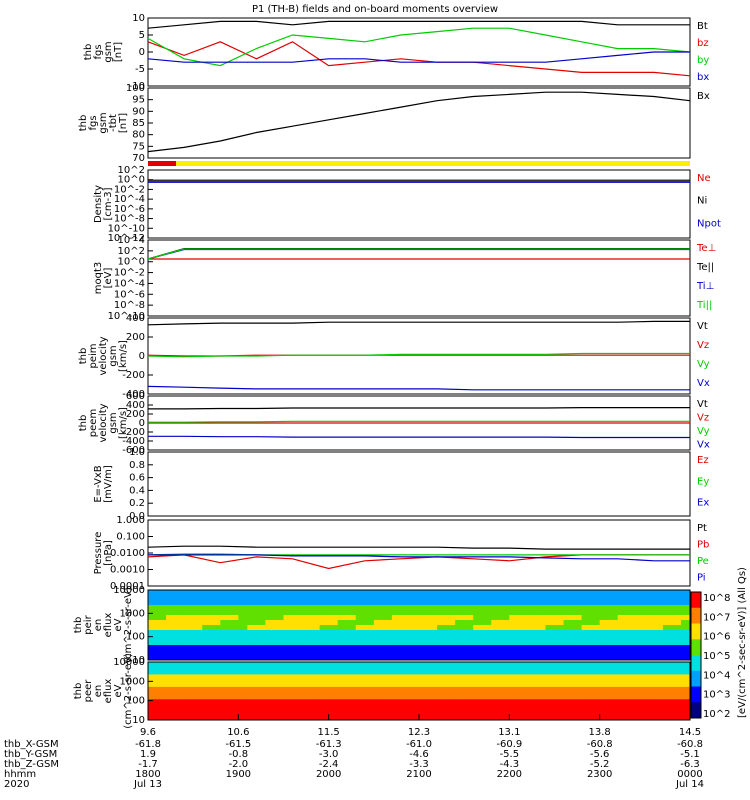  What do you see at coordinates (103, 51) in the screenshot?
I see `y-axis-label: thbfgsgsm[nT]` at bounding box center [103, 51].